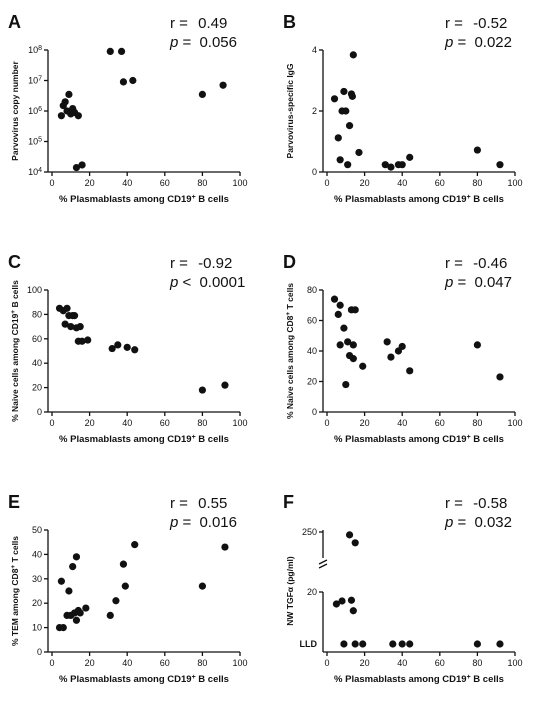 This screenshot has width=550, height=720. What do you see at coordinates (478, 42) in the screenshot?
I see `p-stat: p = 0.022` at bounding box center [478, 42].